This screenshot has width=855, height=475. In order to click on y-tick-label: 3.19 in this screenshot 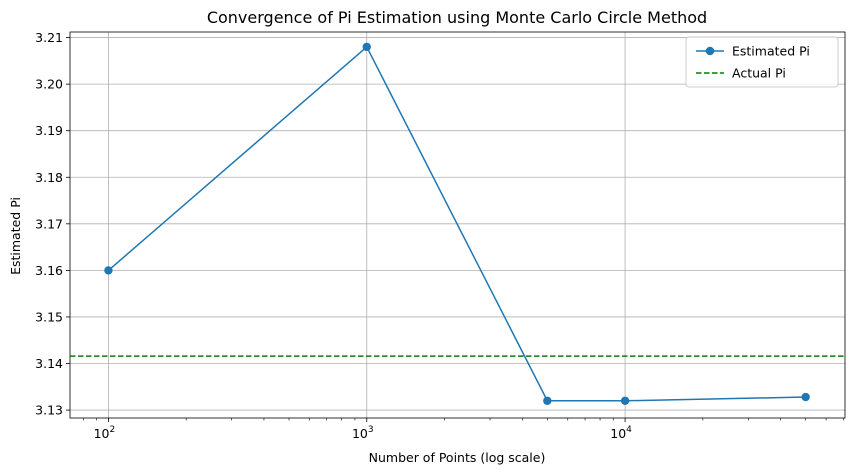, I will do `click(49, 130)`.